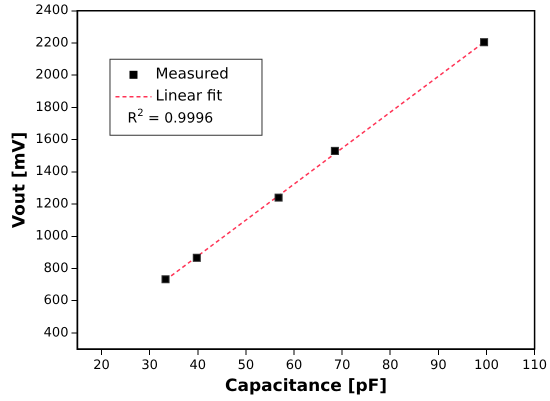  Describe the element at coordinates (149, 366) in the screenshot. I see `x-tick-label: 30` at that location.